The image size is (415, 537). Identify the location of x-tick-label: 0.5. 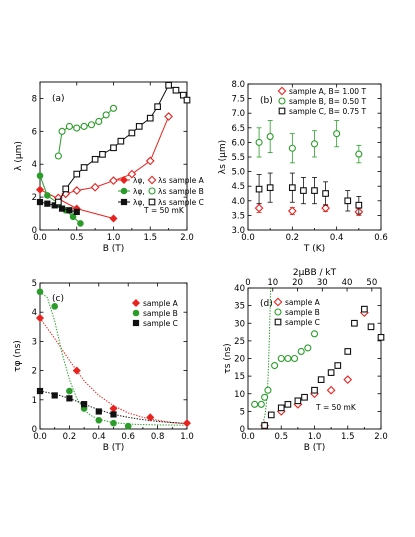
(281, 437).